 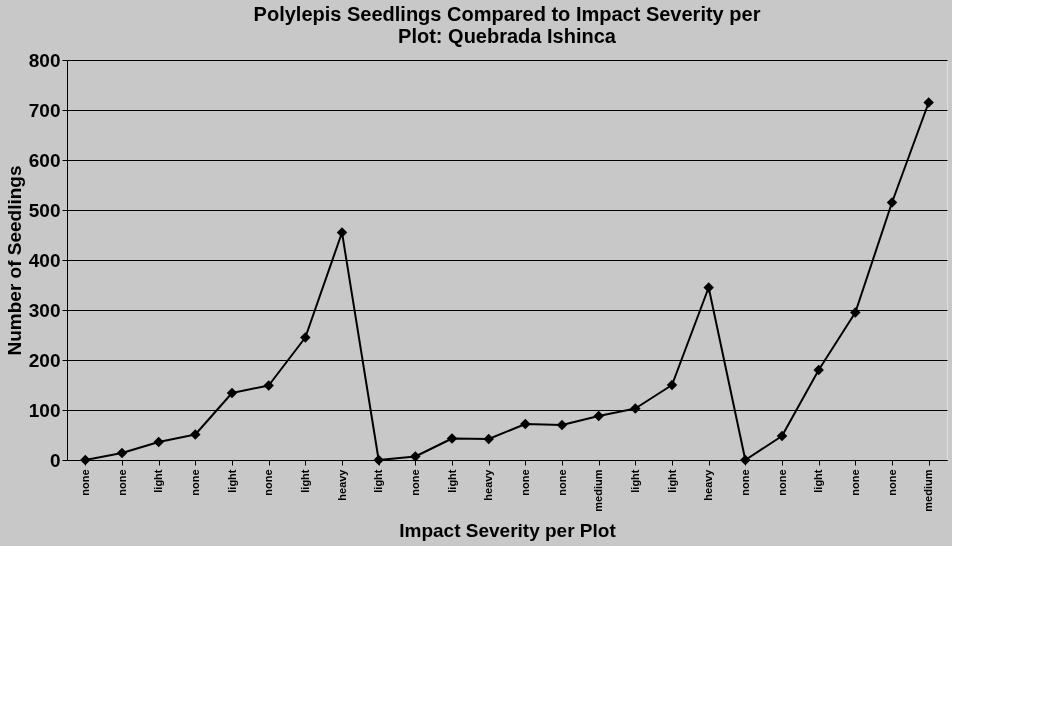 I want to click on text: Plot: Quebrada Ishinca, so click(x=507, y=36).